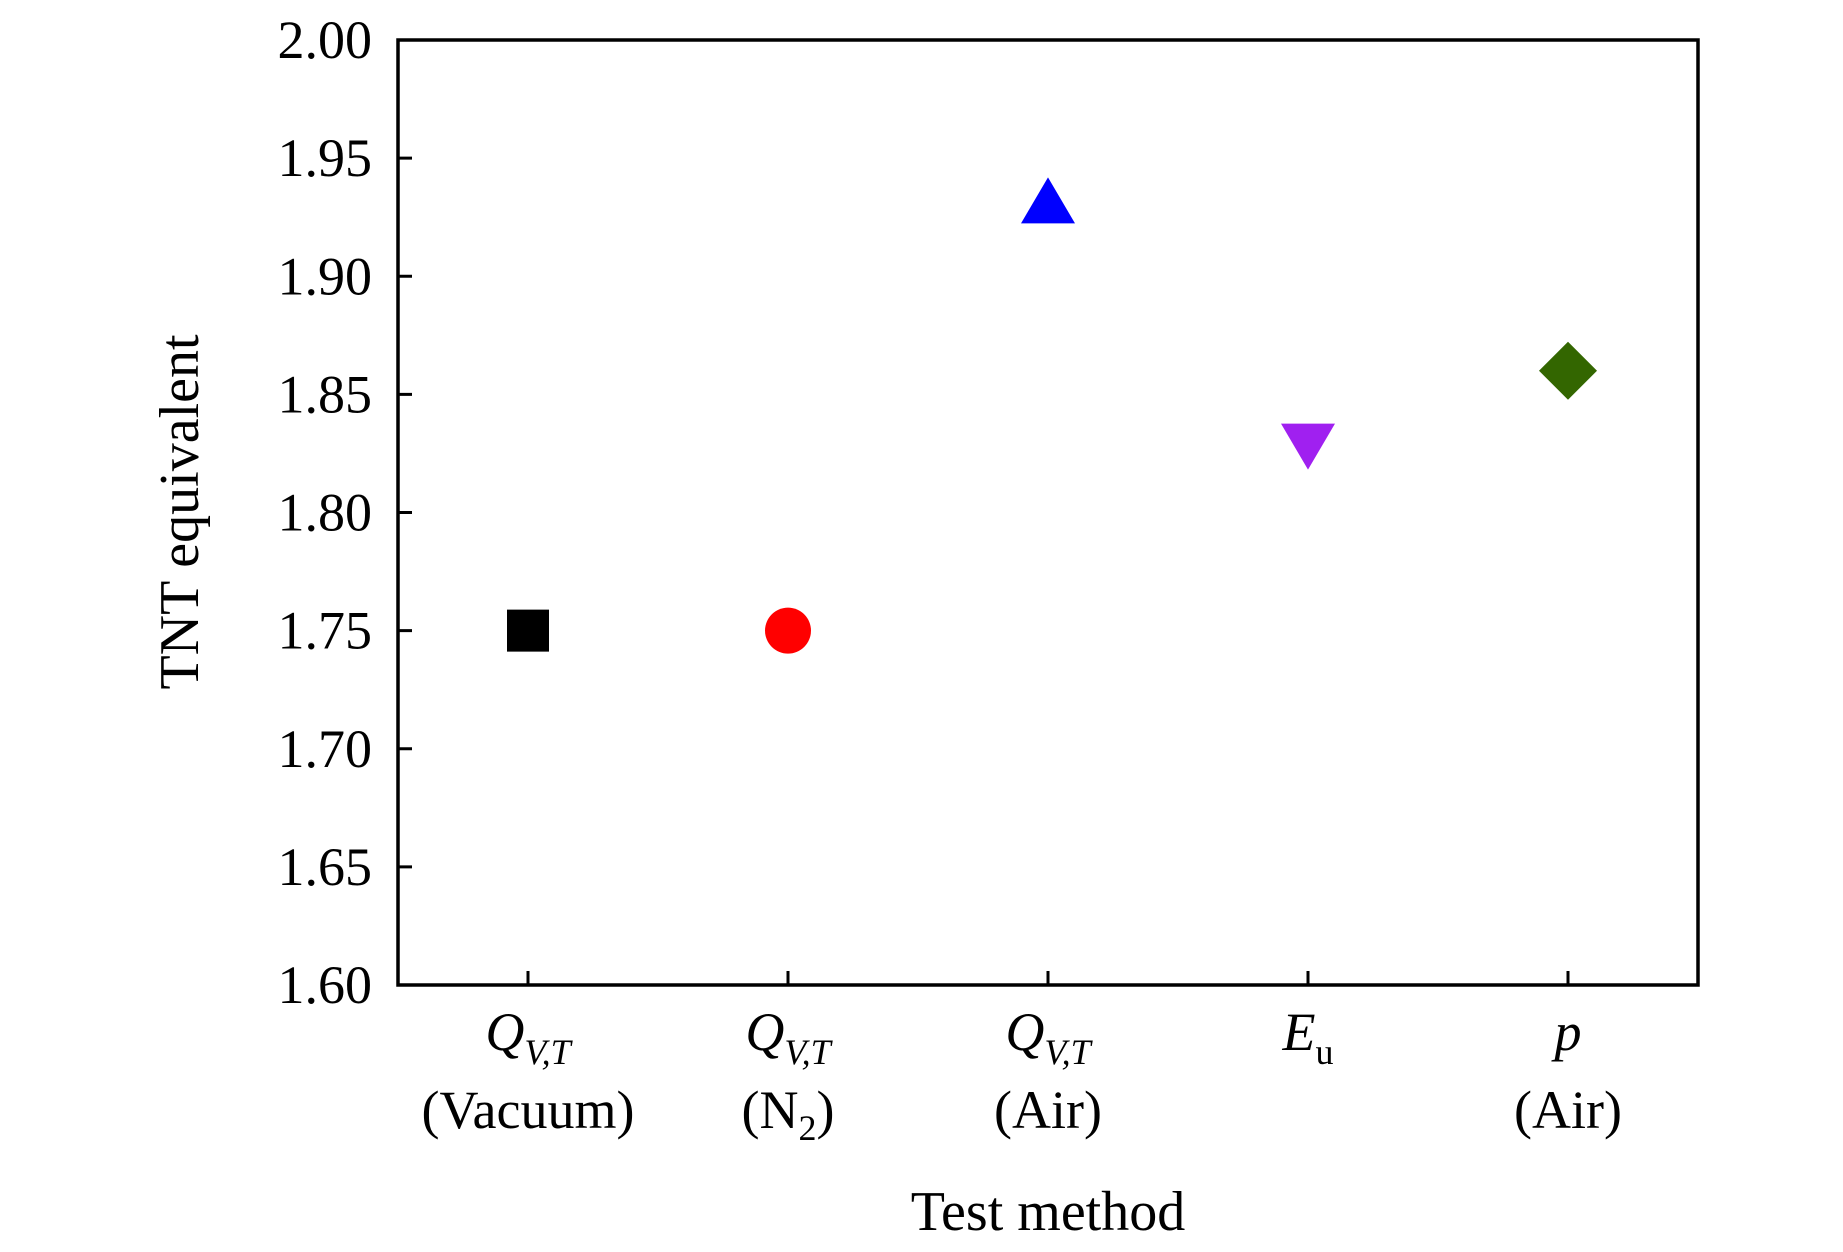 Image resolution: width=1843 pixels, height=1252 pixels. Describe the element at coordinates (325, 631) in the screenshot. I see `y-tick-label: 1.75` at that location.